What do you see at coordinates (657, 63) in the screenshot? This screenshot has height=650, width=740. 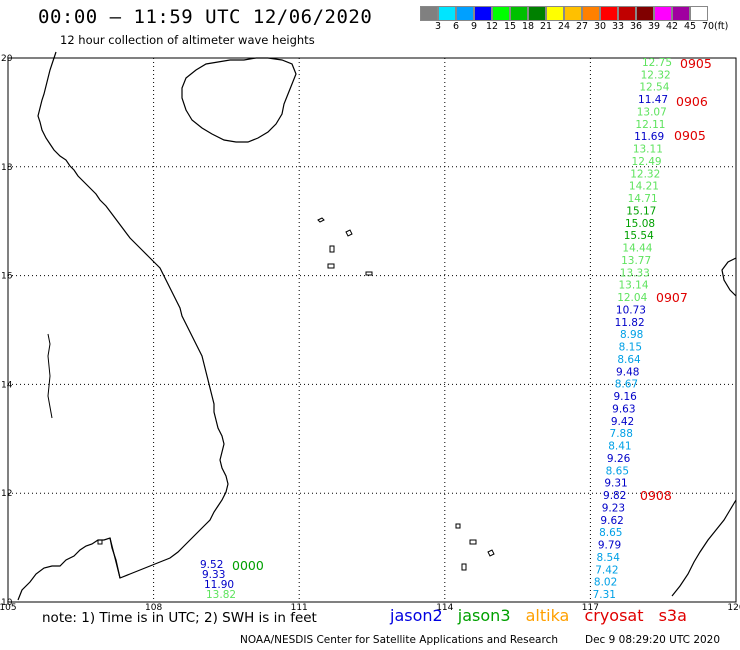 I see `wave-height-label: 12.75` at bounding box center [657, 63].